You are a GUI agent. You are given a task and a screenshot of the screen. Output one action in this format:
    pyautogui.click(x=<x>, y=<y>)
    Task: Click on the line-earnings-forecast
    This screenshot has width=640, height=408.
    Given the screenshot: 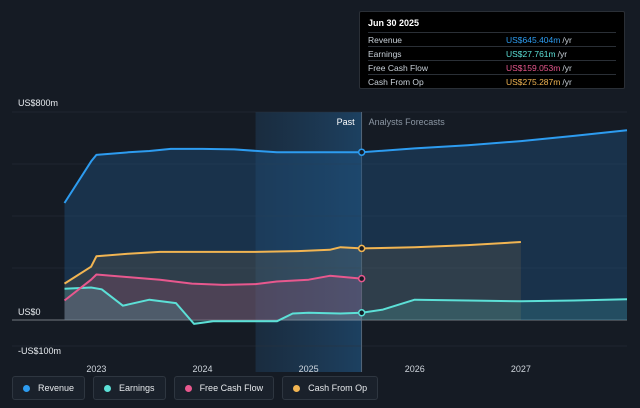 What is the action you would take?
    pyautogui.click(x=494, y=306)
    